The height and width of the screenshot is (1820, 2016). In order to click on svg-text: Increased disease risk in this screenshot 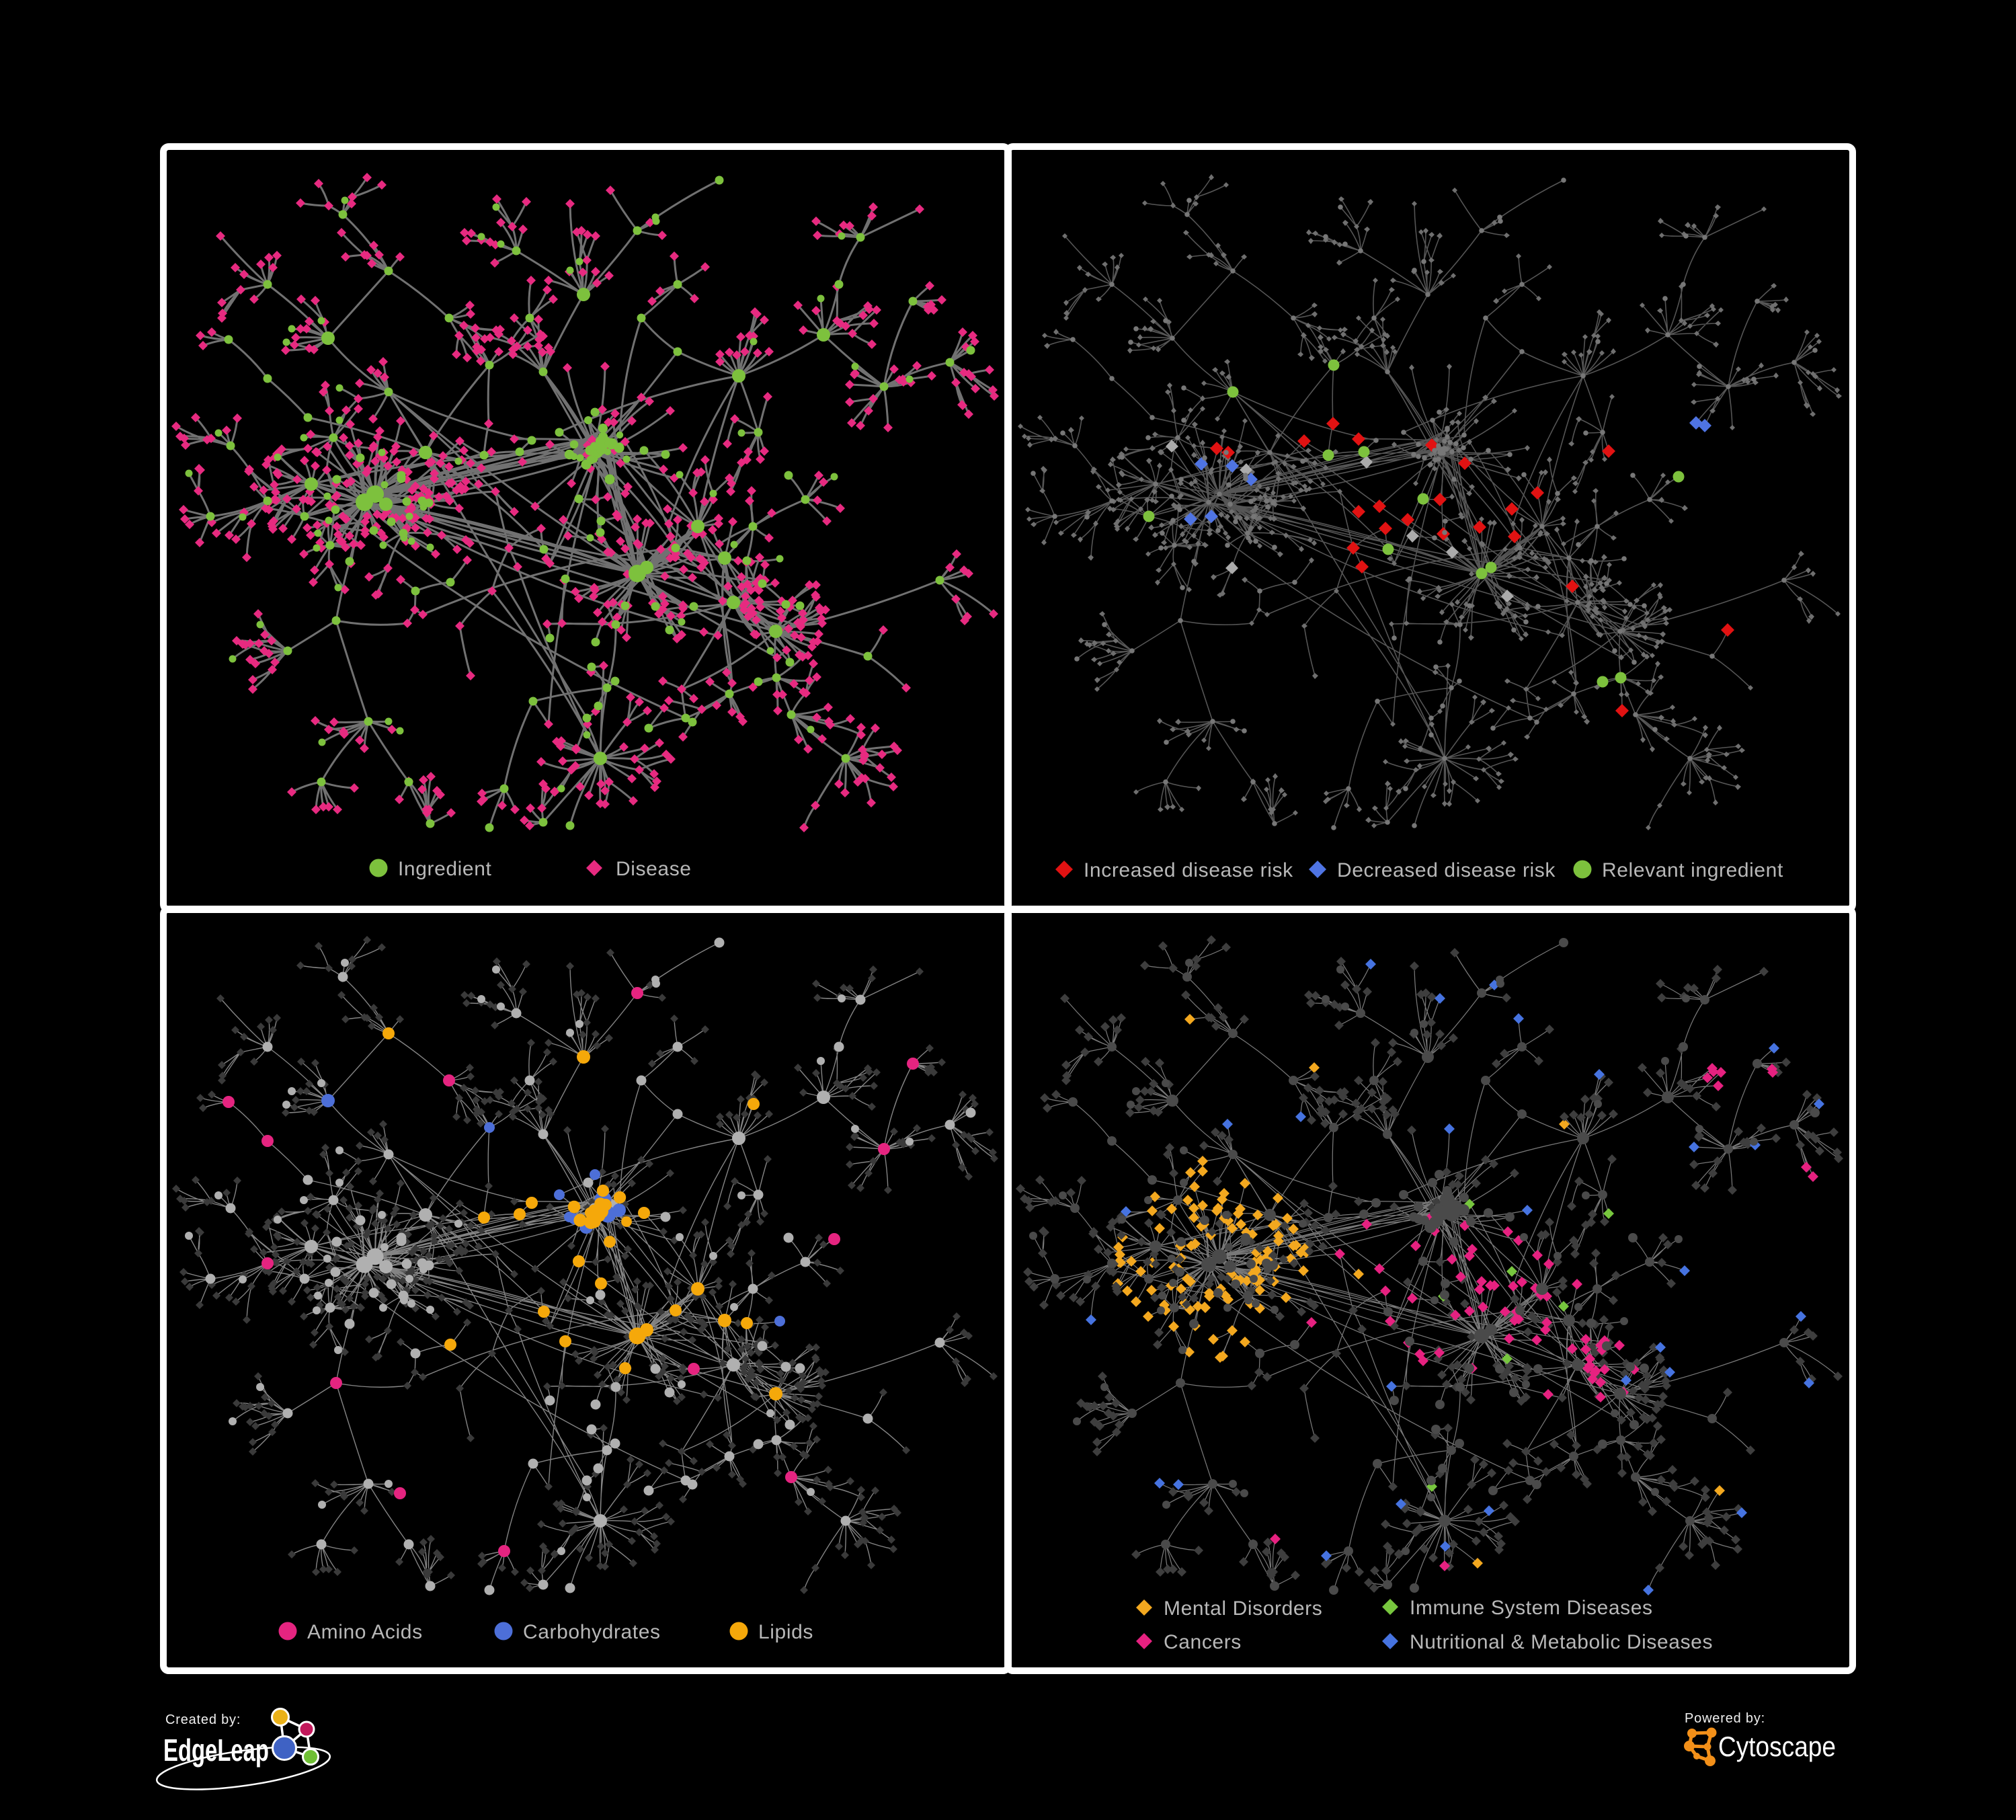, I will do `click(1188, 870)`.